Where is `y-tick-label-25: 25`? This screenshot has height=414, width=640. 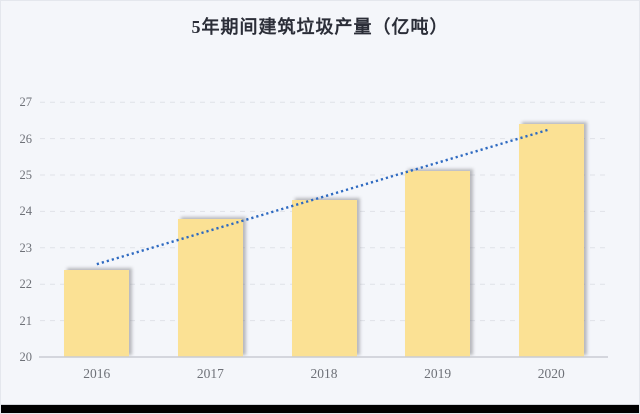
y-tick-label-25: 25 is located at coordinates (26, 175).